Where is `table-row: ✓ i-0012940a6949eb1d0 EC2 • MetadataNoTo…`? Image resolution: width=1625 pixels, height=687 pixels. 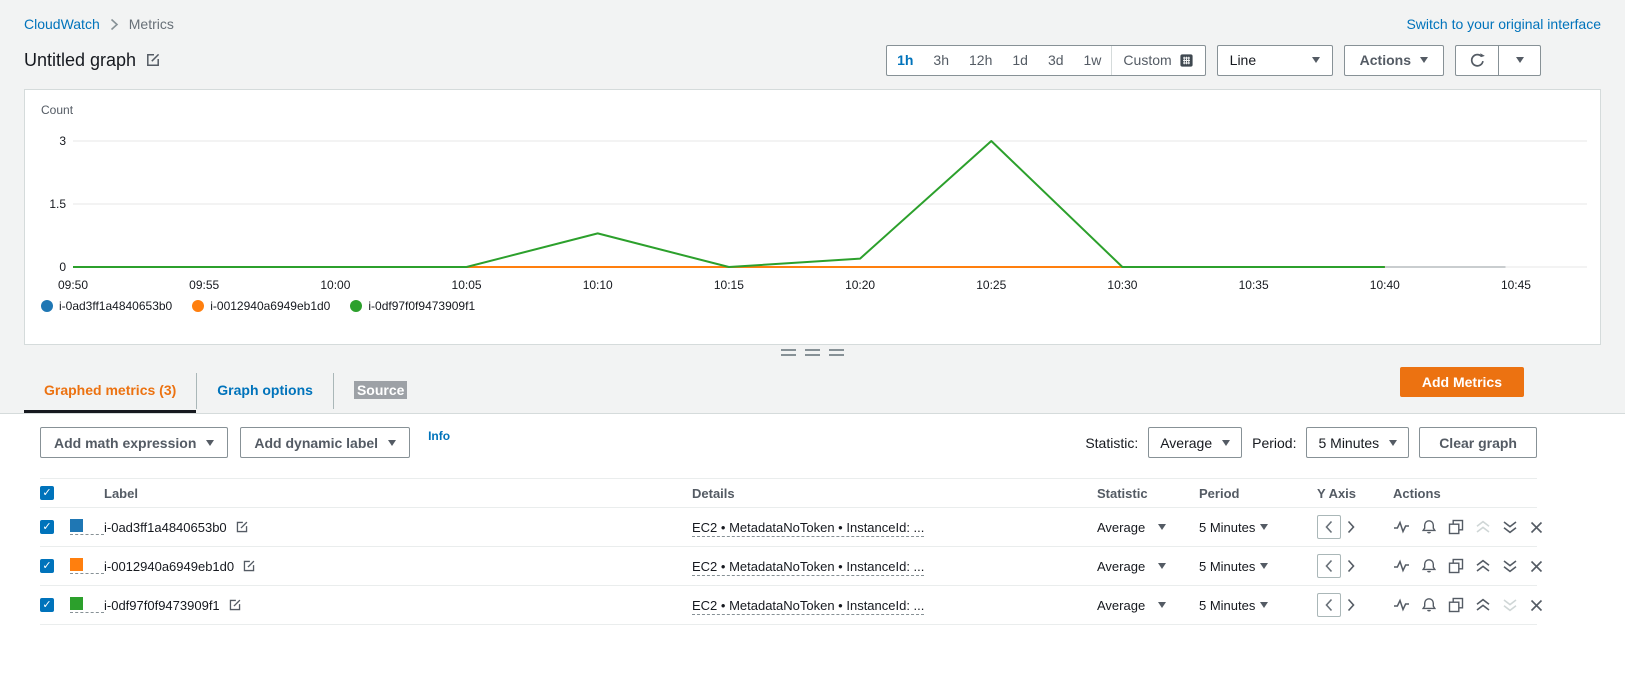
table-row: ✓ i-0012940a6949eb1d0 EC2 • MetadataNoTo… is located at coordinates (791, 566).